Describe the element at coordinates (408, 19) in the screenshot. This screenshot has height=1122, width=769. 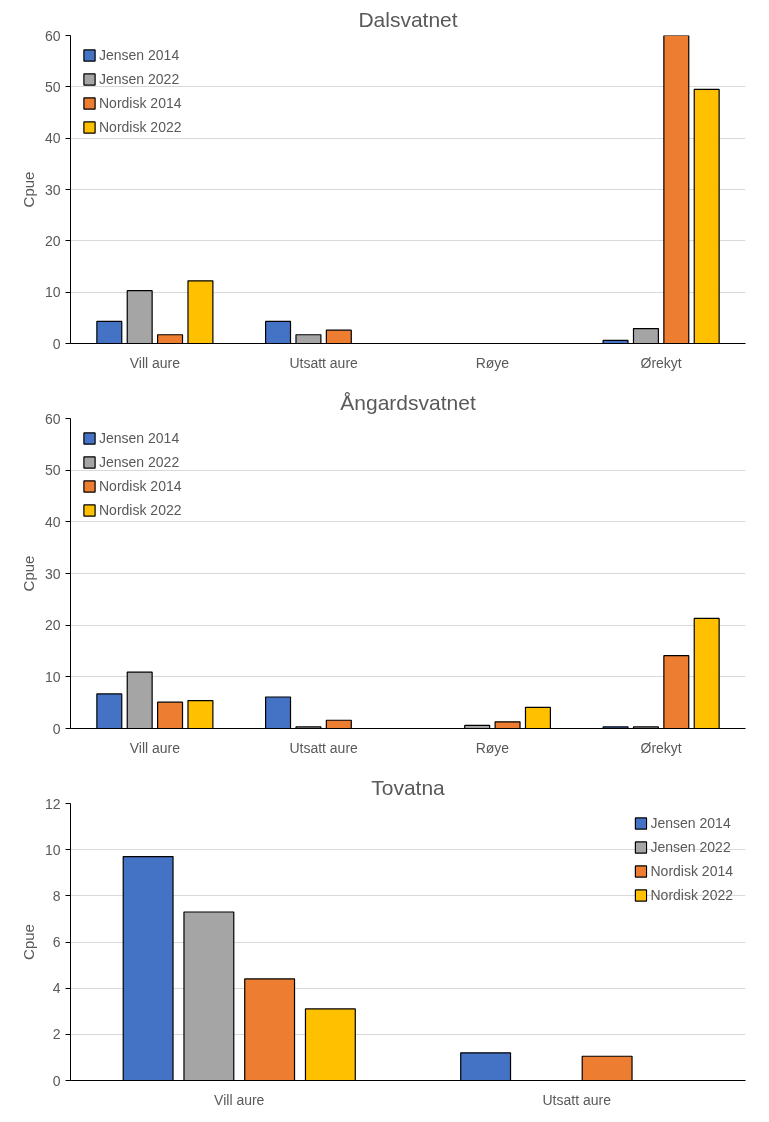
I see `chart-title: Dalsvatnet` at that location.